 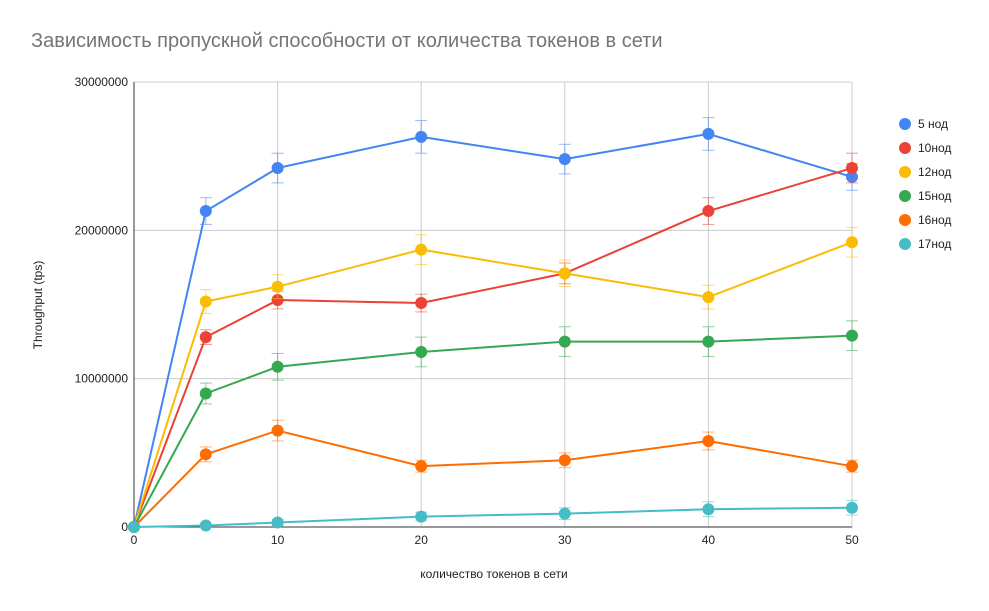 What do you see at coordinates (38, 305) in the screenshot?
I see `y-axis-label: Throughput (tps)` at bounding box center [38, 305].